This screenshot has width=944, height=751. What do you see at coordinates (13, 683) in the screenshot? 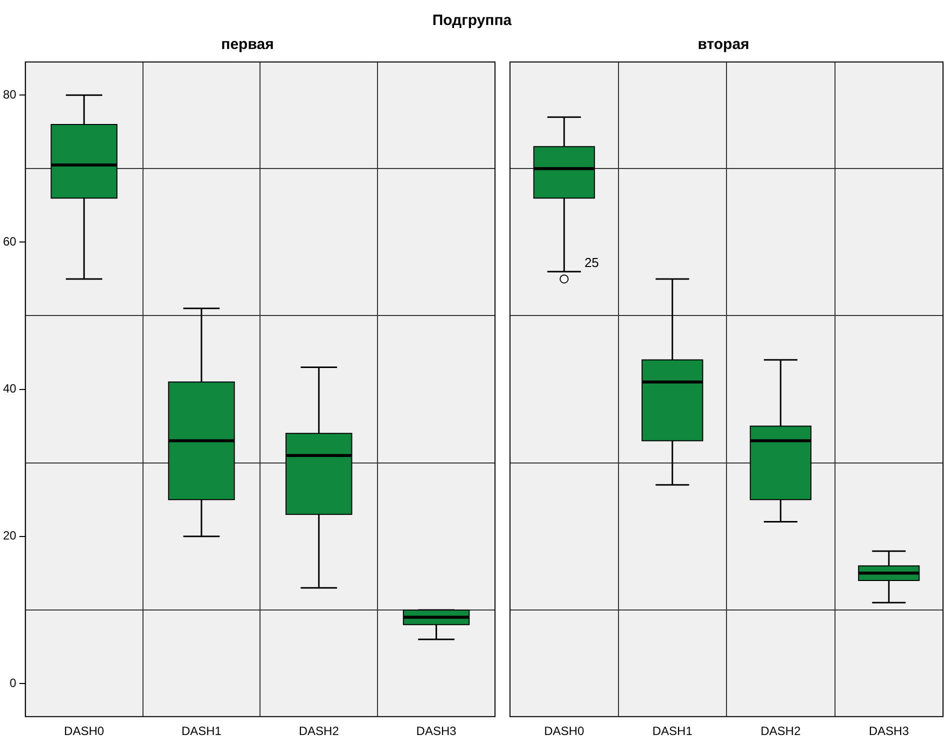
I see `y-tick-label: 0` at bounding box center [13, 683].